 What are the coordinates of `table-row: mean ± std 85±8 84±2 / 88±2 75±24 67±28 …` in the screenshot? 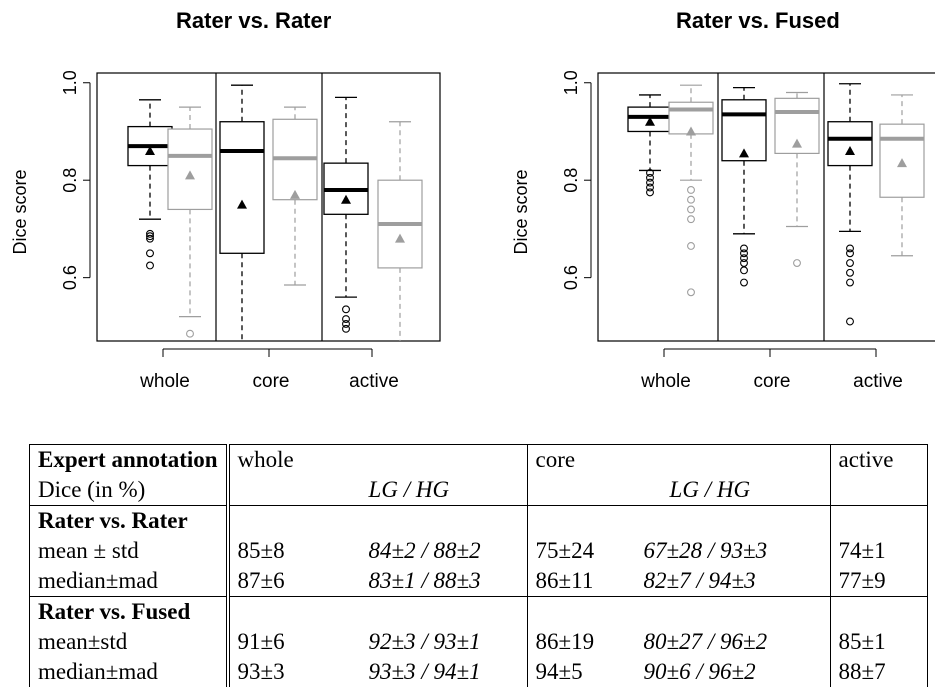 It's located at (478, 551).